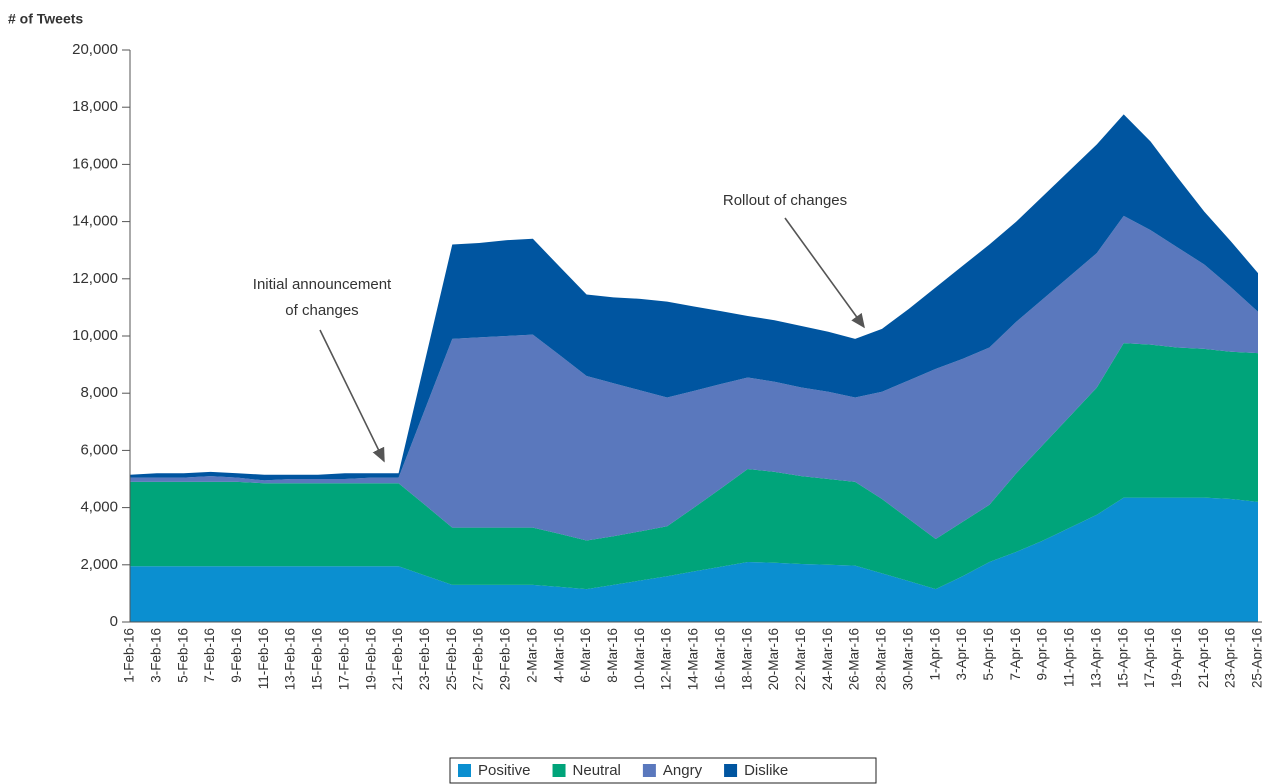  What do you see at coordinates (45, 19) in the screenshot?
I see `y-axis-label: # of Tweets` at bounding box center [45, 19].